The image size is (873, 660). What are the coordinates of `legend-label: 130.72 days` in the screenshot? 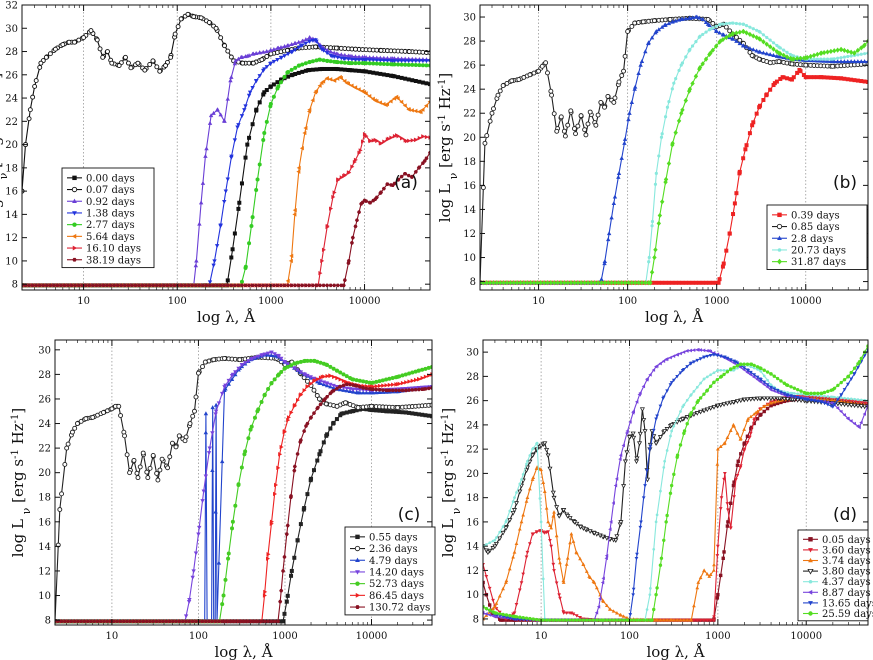 It's located at (399, 608).